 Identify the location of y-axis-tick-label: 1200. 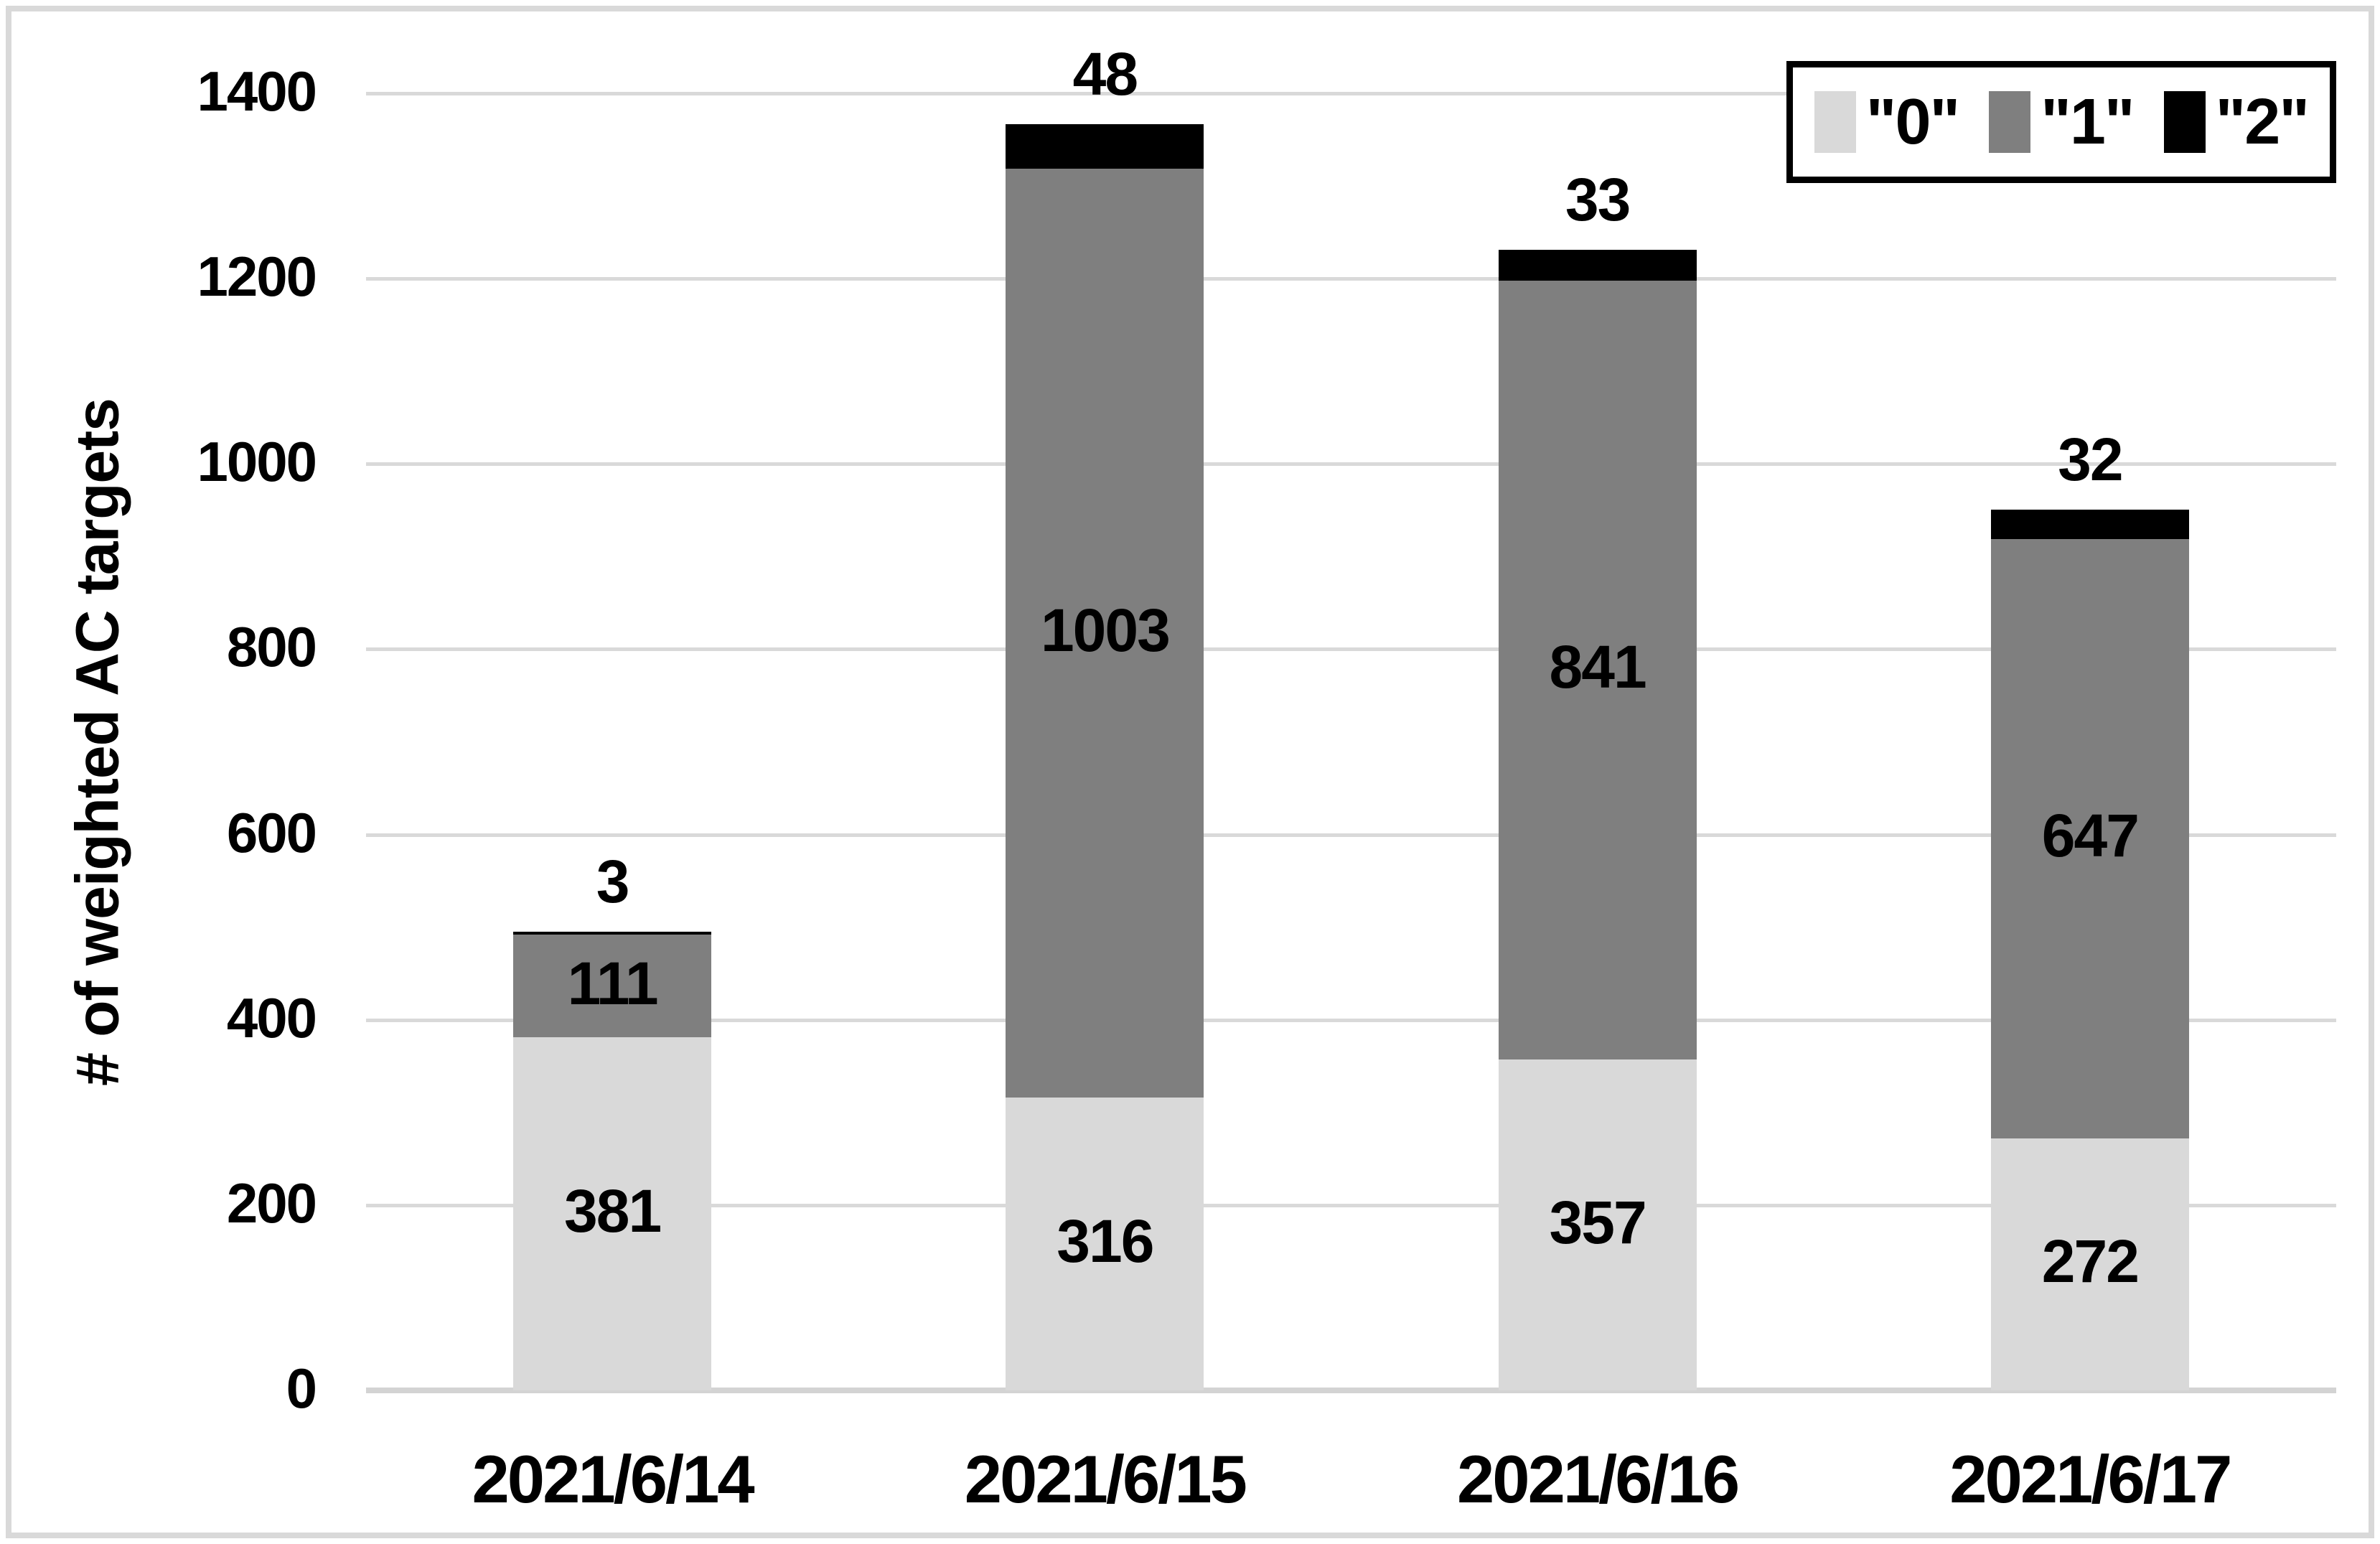
(257, 277).